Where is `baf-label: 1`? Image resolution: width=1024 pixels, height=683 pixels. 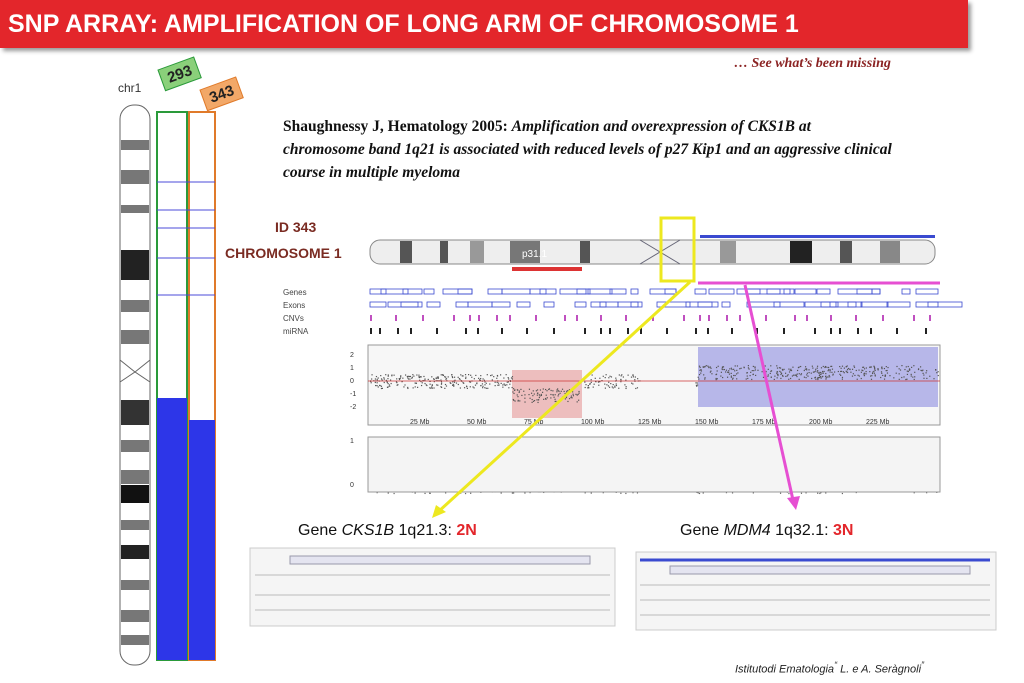 baf-label: 1 is located at coordinates (352, 441).